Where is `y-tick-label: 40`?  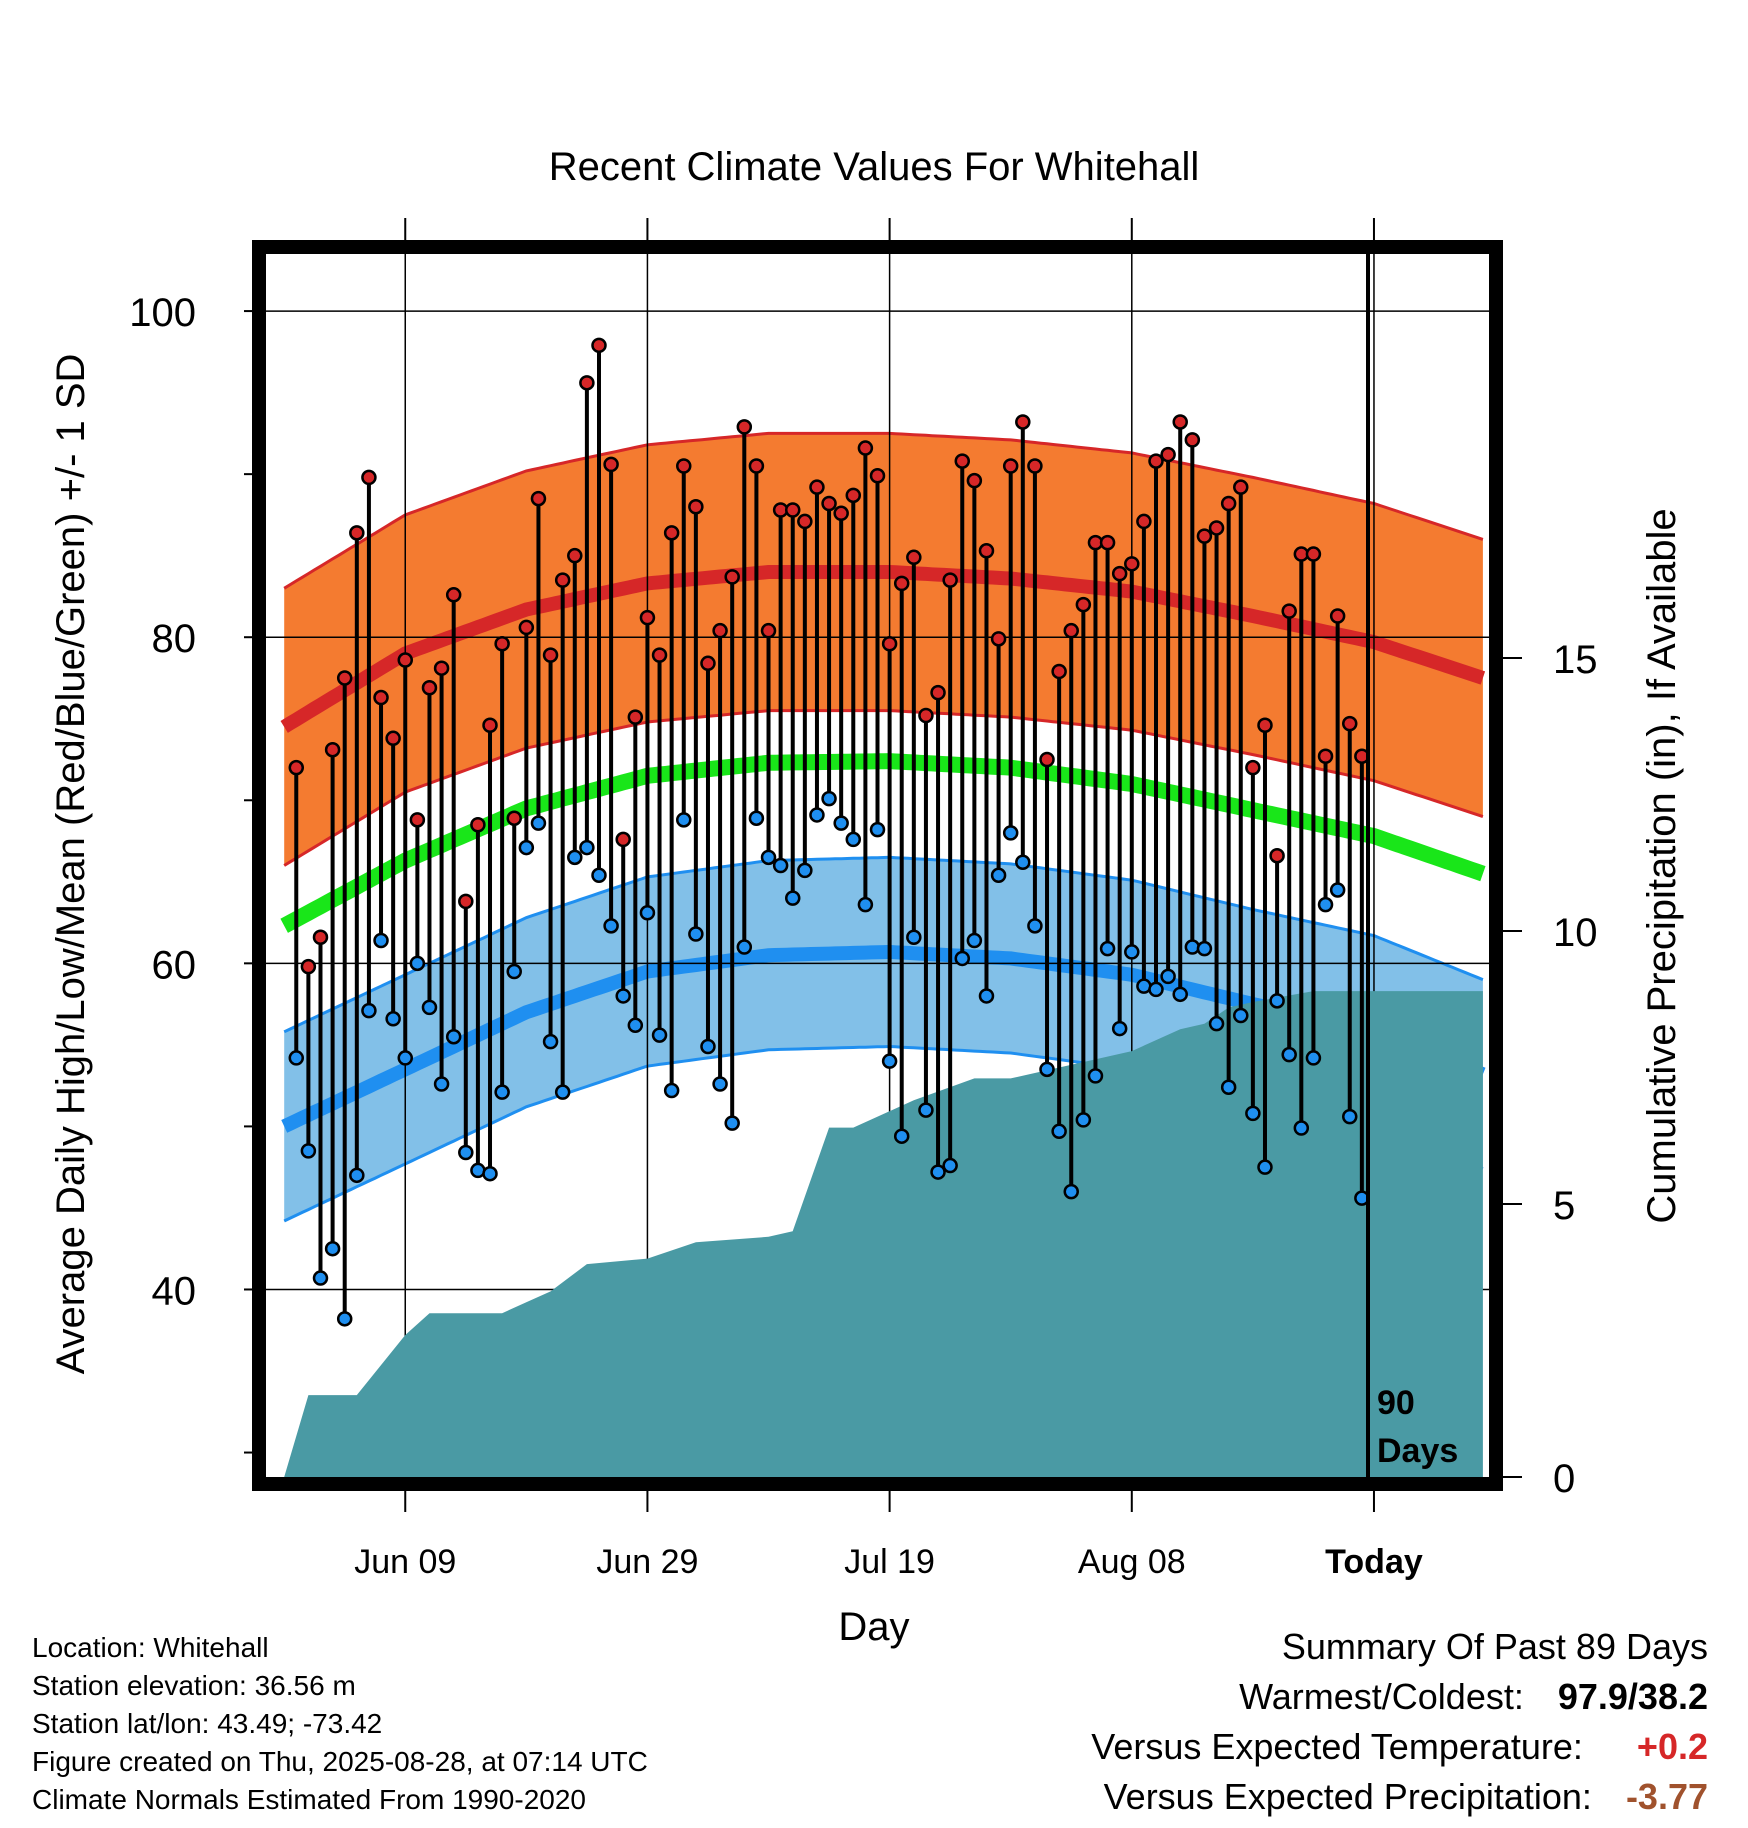 y-tick-label: 40 is located at coordinates (174, 1291).